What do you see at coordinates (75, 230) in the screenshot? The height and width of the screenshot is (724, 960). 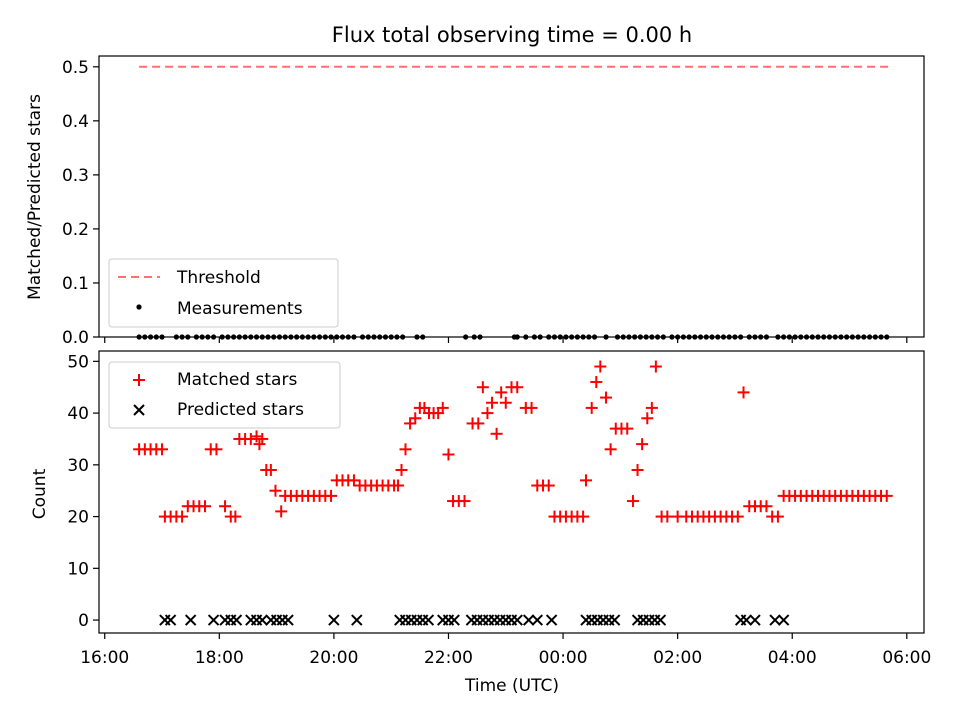 I see `top-y-tick-label: 0.2` at bounding box center [75, 230].